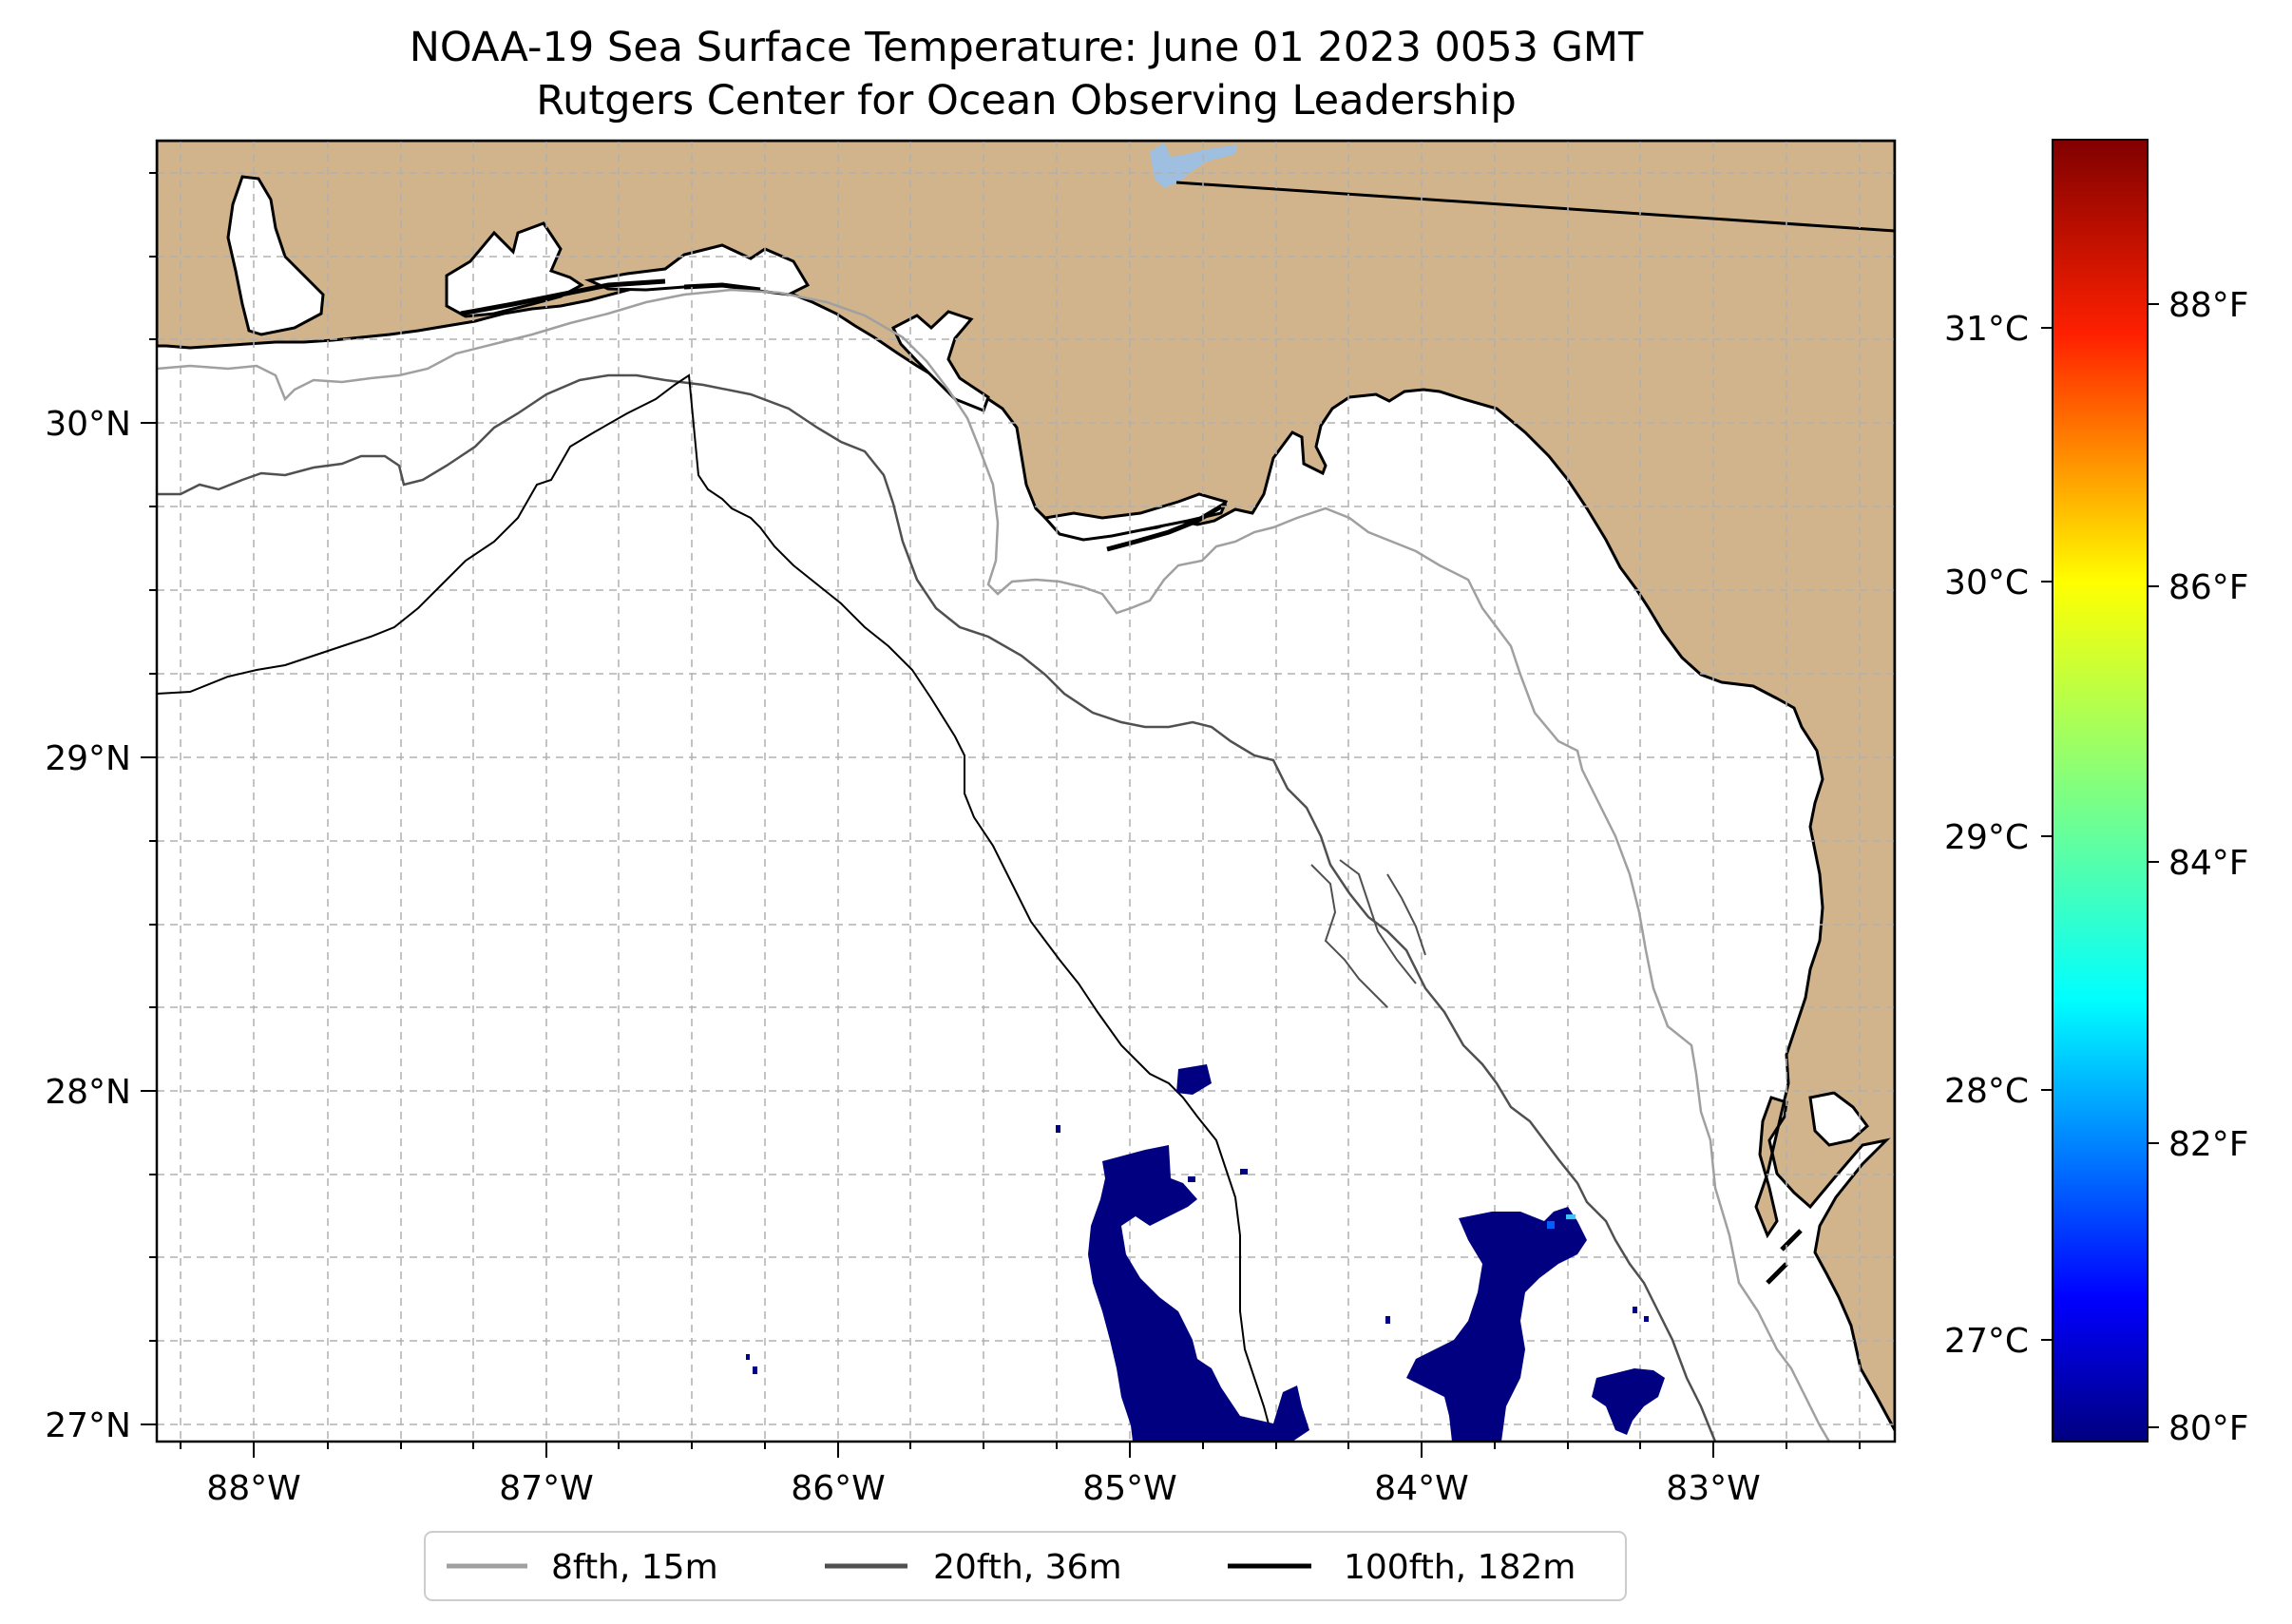  Describe the element at coordinates (1713, 1488) in the screenshot. I see `lon-tick-label: 83°W` at that location.